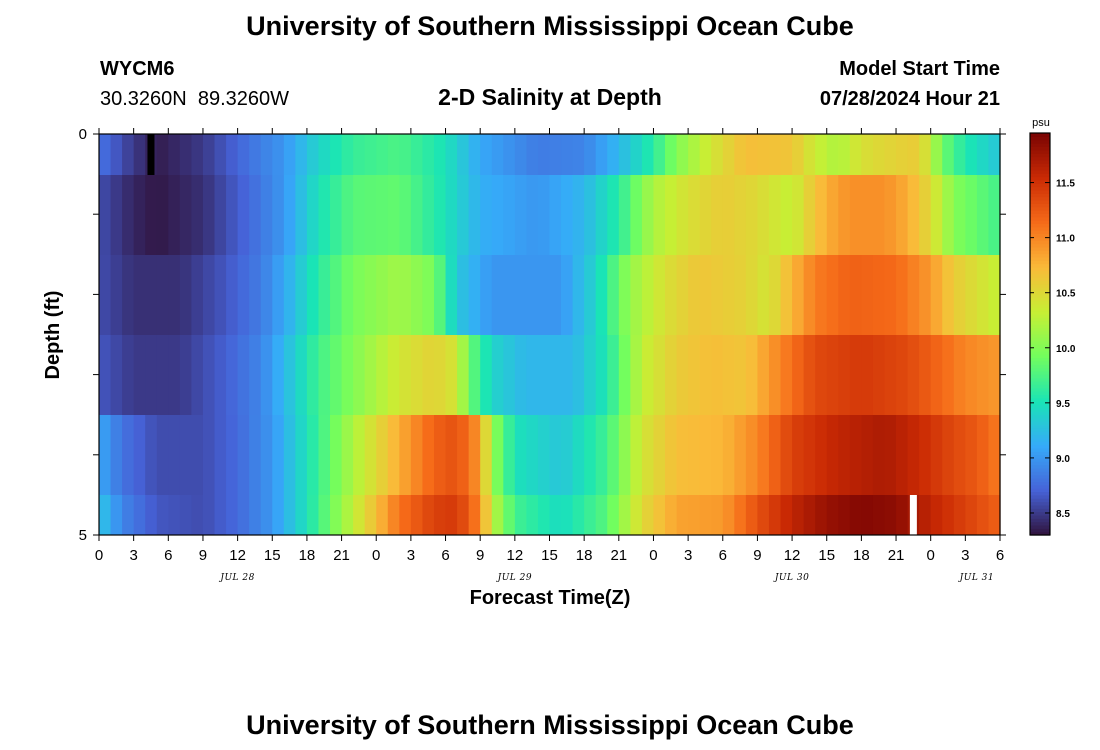 This screenshot has height=750, width=1100. I want to click on x-tick-label: 3, so click(411, 555).